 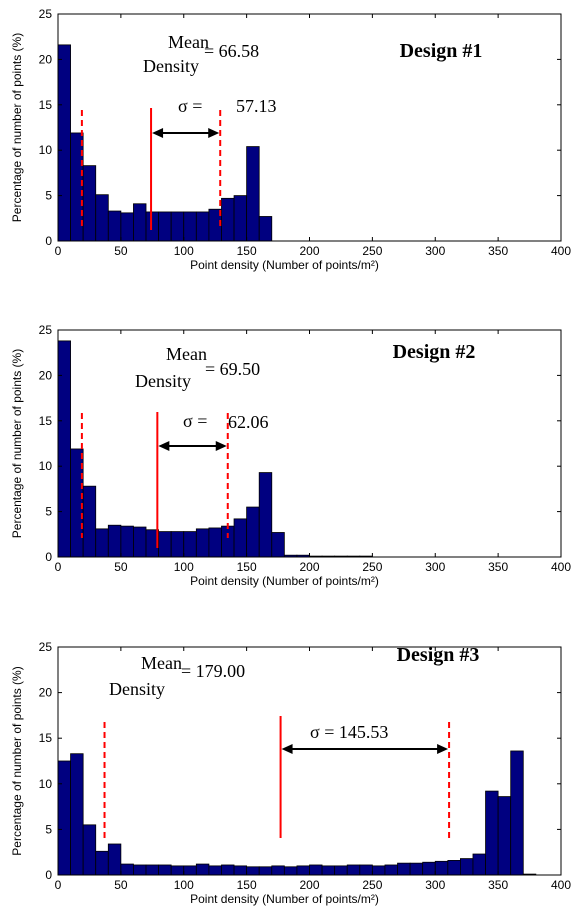 What do you see at coordinates (248, 422) in the screenshot?
I see `sigma-value: 62.06` at bounding box center [248, 422].